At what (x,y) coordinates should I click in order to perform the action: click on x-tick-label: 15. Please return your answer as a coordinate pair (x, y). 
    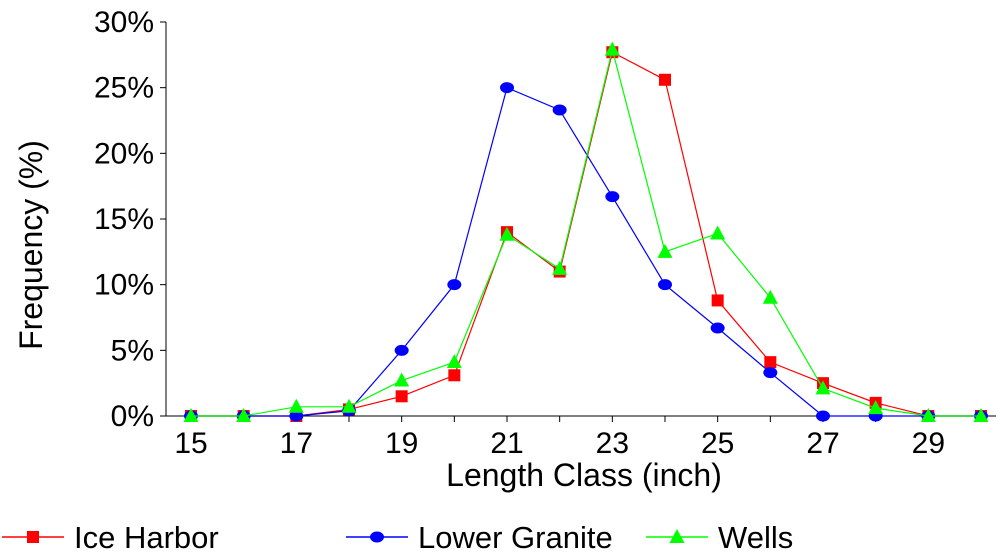
    Looking at the image, I should click on (190, 443).